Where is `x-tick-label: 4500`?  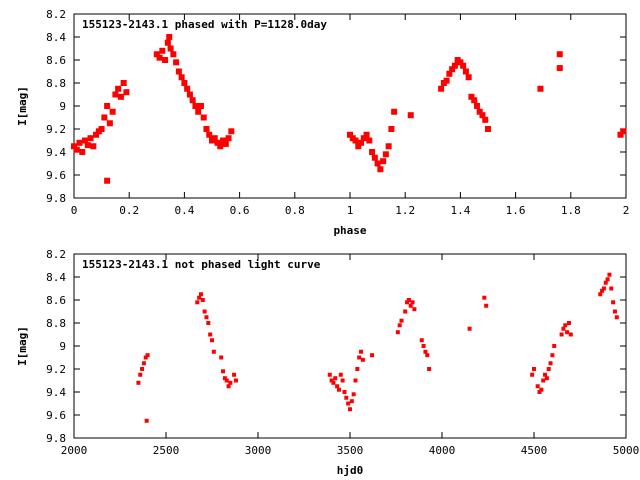
x-tick-label: 4500 is located at coordinates (534, 450).